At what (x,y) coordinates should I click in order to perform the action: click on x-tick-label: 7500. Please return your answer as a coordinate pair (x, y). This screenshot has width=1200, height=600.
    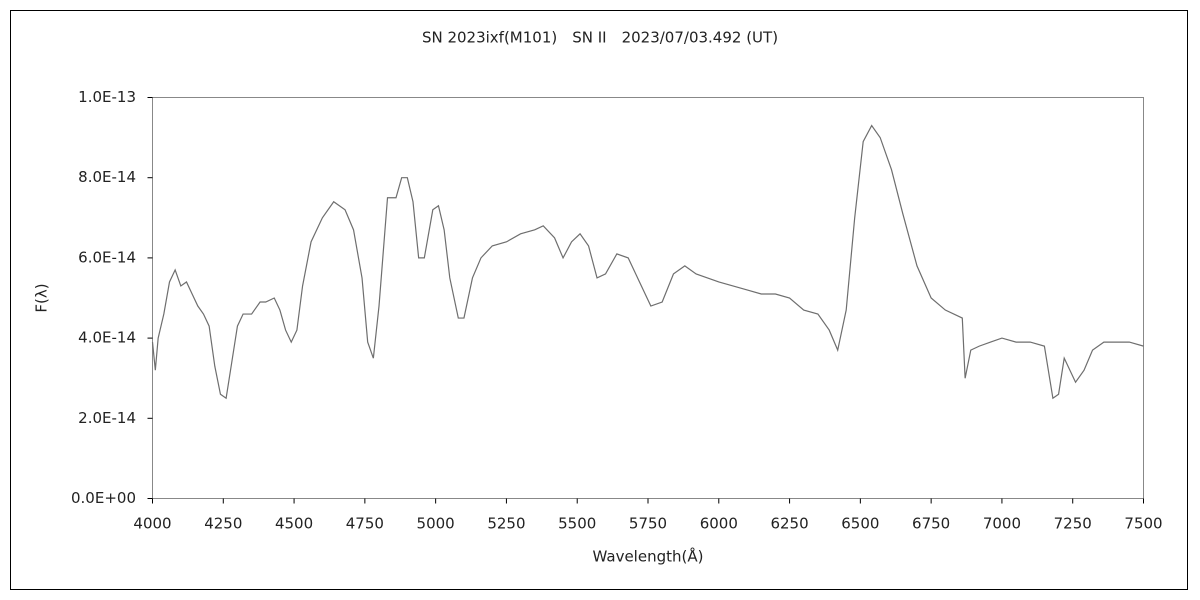
    Looking at the image, I should click on (1143, 524).